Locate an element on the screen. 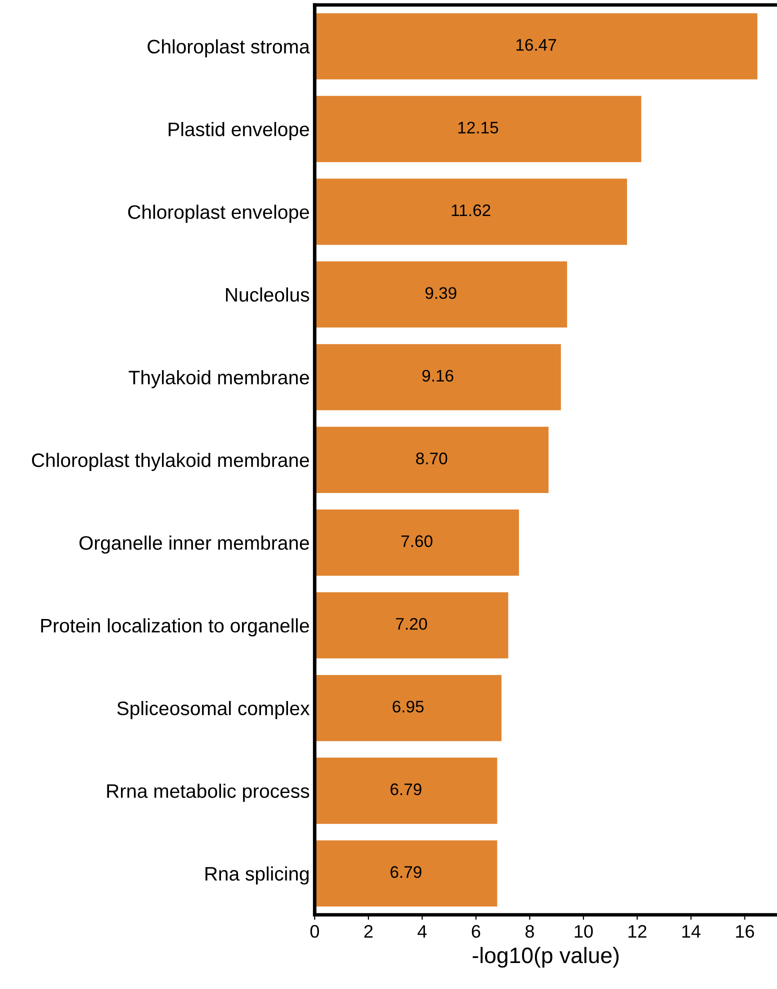 This screenshot has width=777, height=989. y-tick-label: Chloroplast envelope is located at coordinates (218, 213).